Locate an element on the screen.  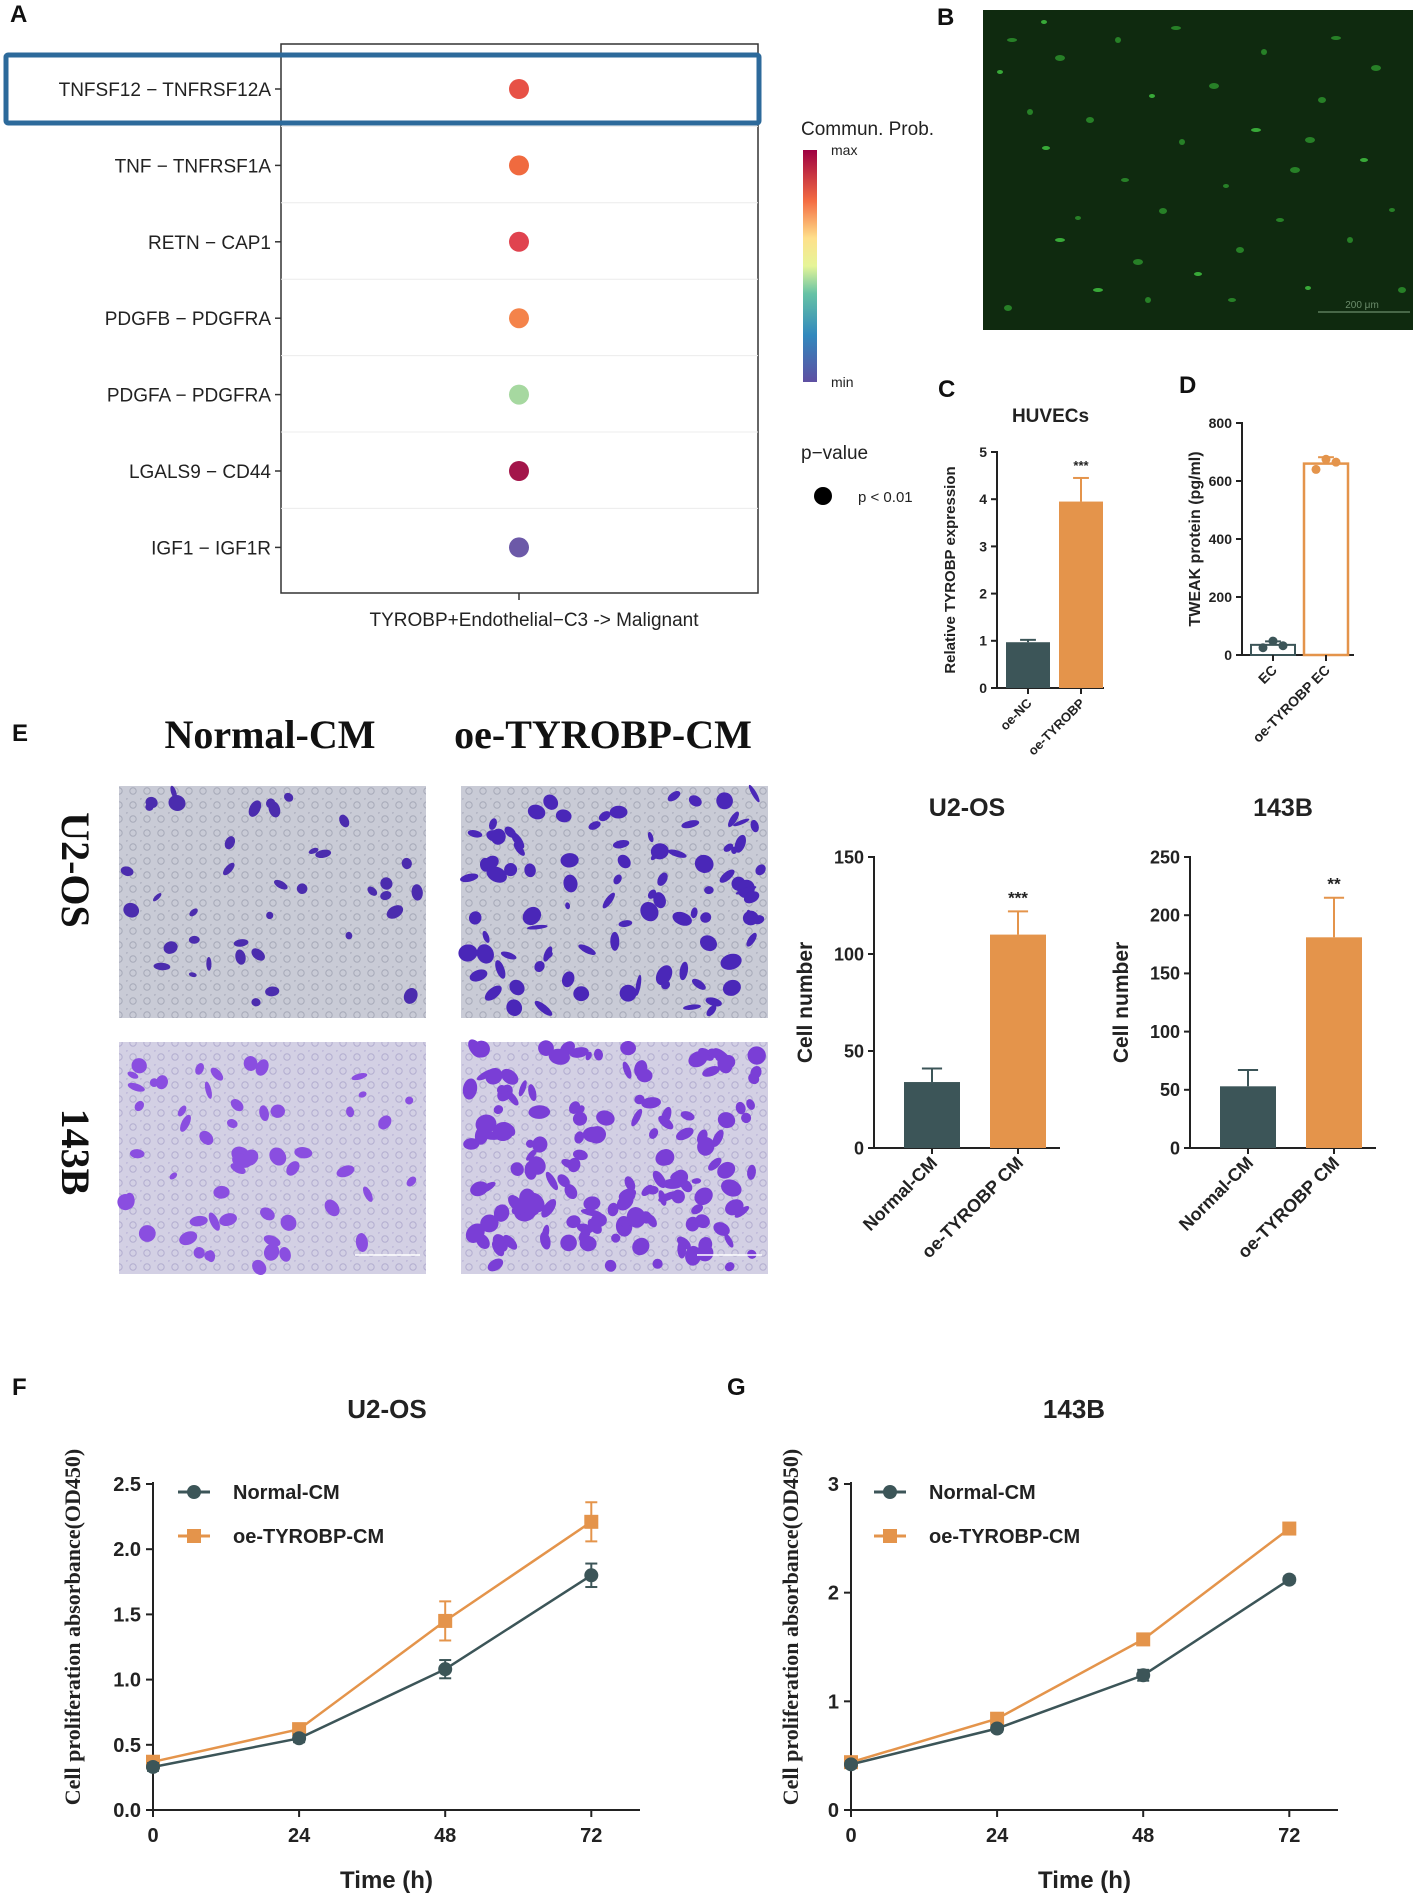
y-tick-label: 100 is located at coordinates (1165, 1032).